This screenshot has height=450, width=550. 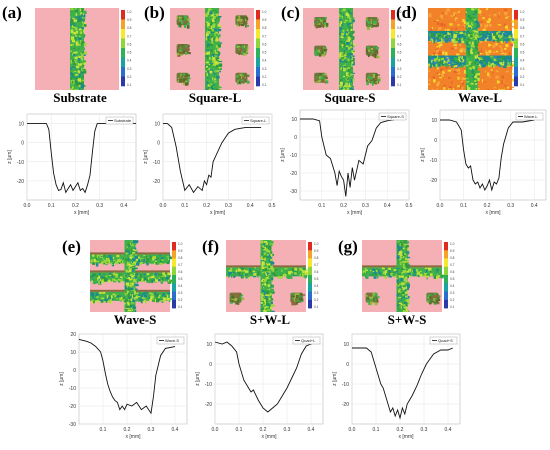 I want to click on y-tick-label: 20, so click(x=73, y=335).